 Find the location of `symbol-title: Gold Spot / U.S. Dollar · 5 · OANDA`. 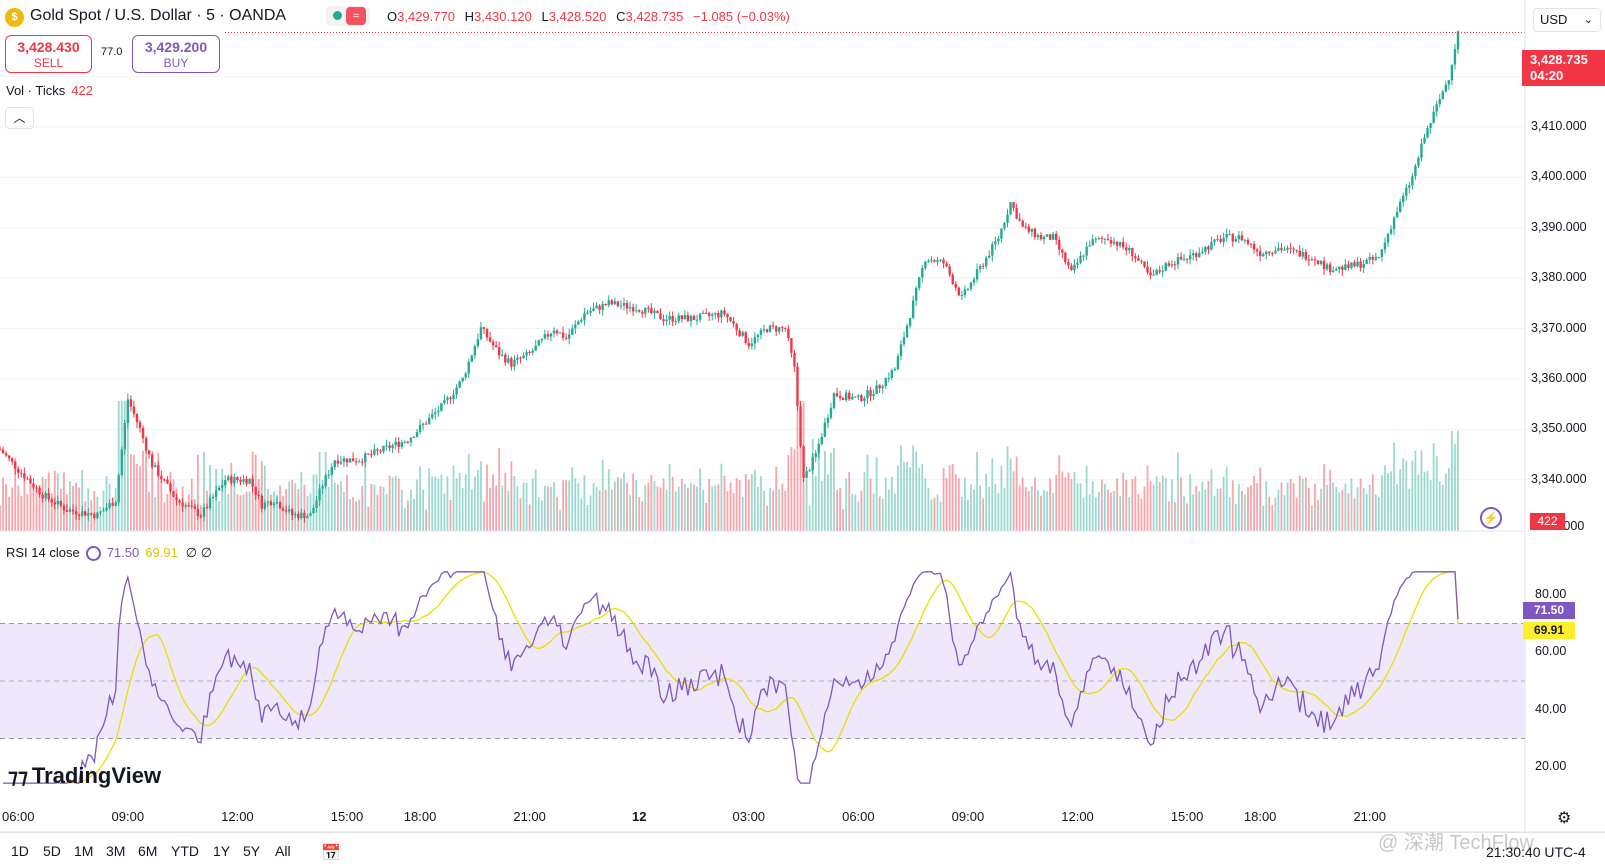

symbol-title: Gold Spot / U.S. Dollar · 5 · OANDA is located at coordinates (158, 15).